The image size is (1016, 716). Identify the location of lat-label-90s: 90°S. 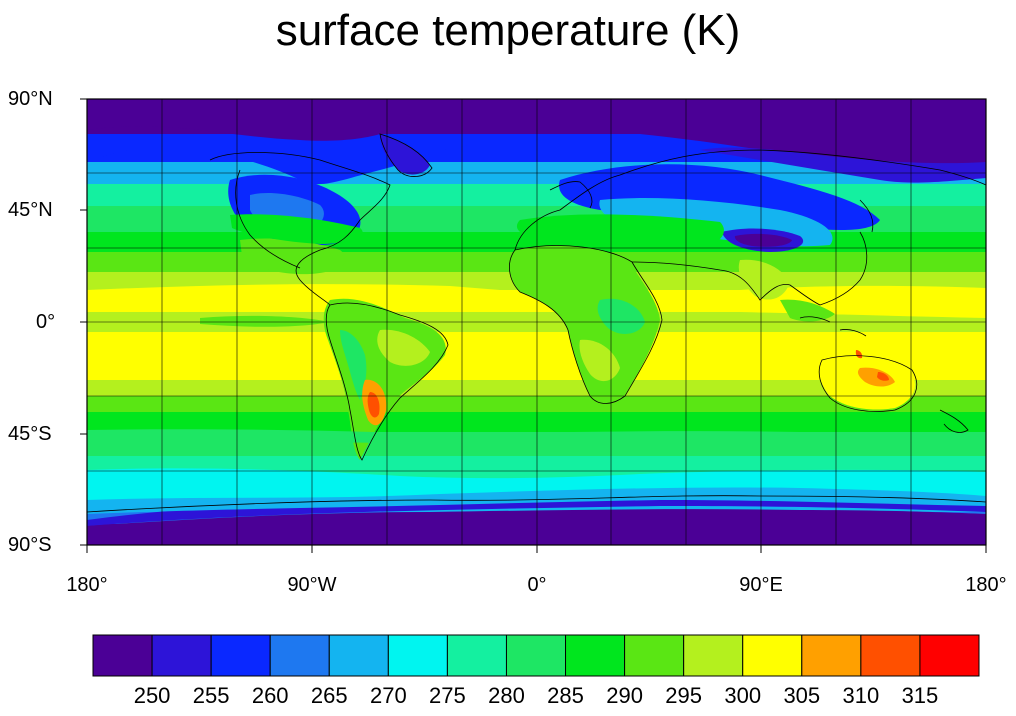
(30, 545).